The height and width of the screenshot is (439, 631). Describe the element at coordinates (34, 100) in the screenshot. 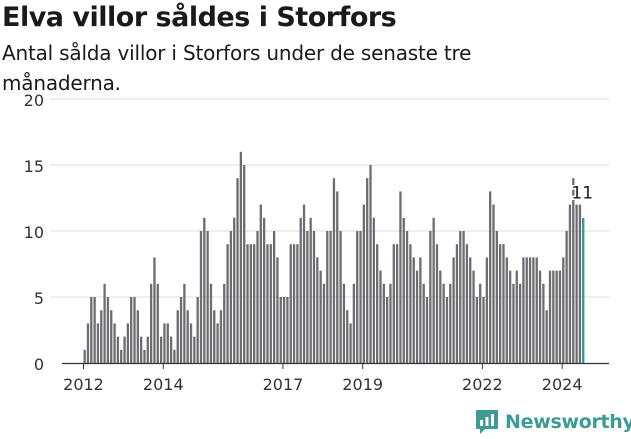

I see `y-tick-label: 20` at that location.